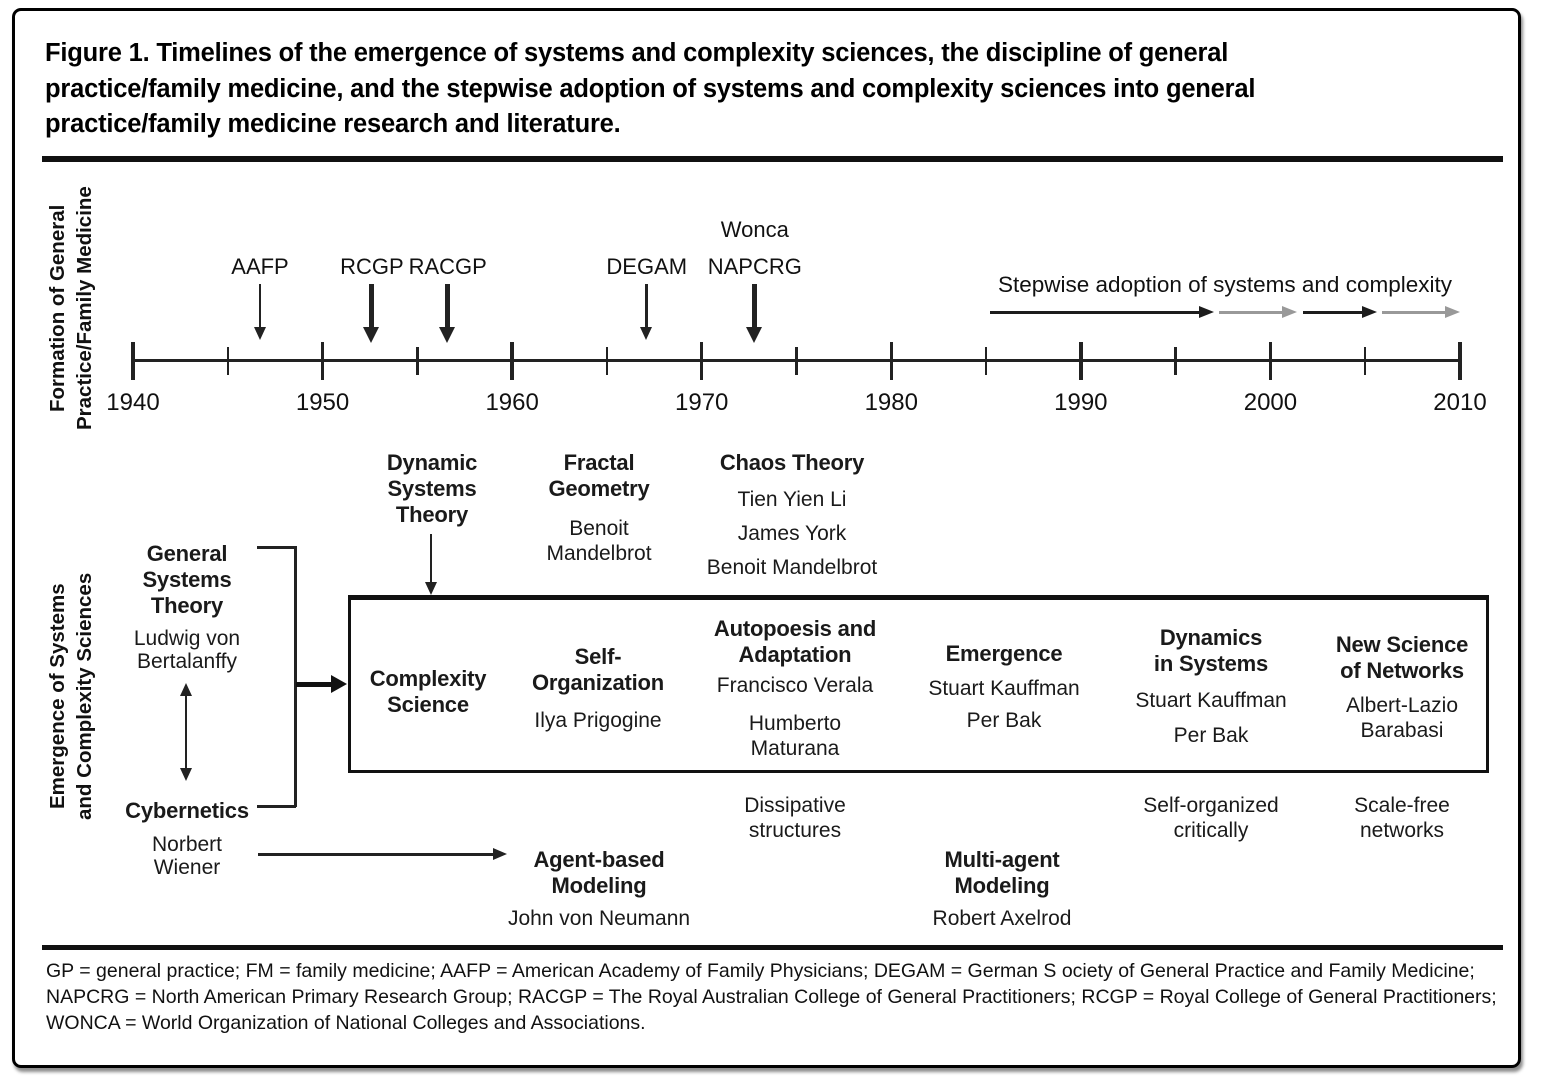  I want to click on concept-agent-based-modeling-person-line: John von Neumann, so click(599, 918).